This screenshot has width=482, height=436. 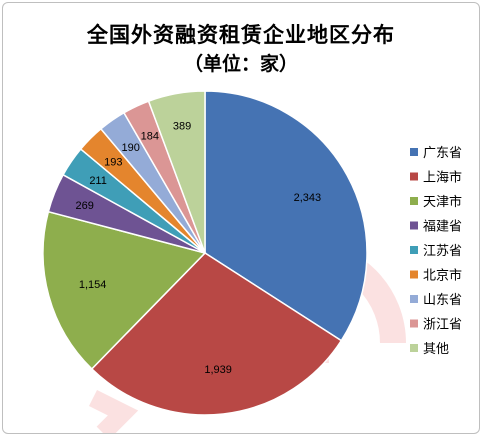 I want to click on legend-label-2: 上海市, so click(x=442, y=178).